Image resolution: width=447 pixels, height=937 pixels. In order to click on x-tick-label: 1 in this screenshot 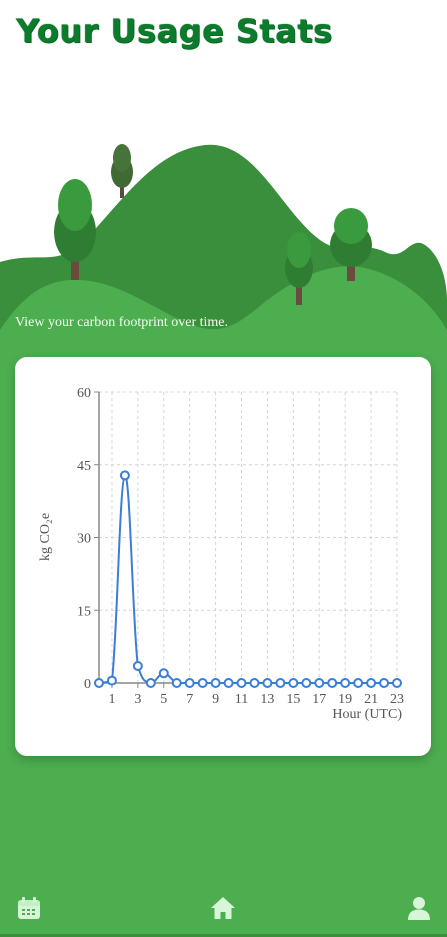, I will do `click(111, 699)`.